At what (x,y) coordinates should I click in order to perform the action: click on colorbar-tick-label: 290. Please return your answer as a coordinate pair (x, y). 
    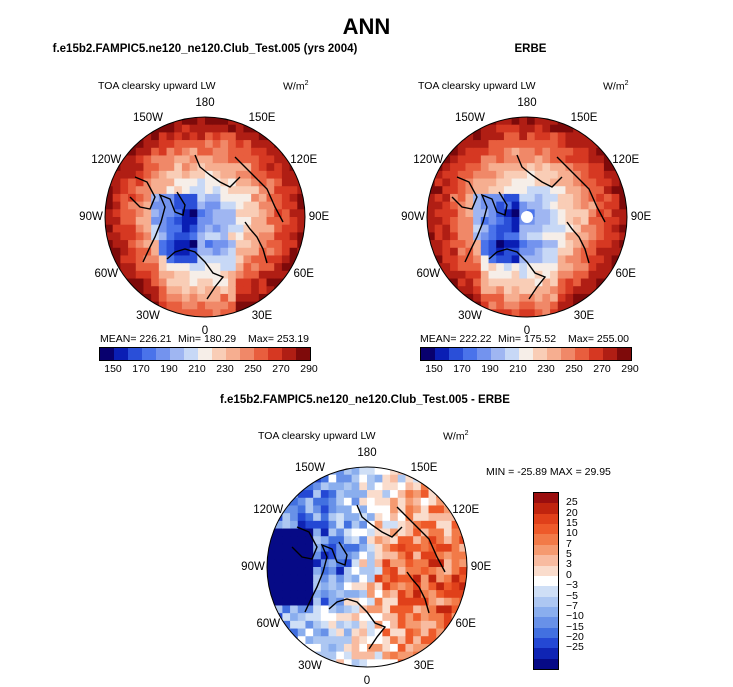
    Looking at the image, I should click on (309, 369).